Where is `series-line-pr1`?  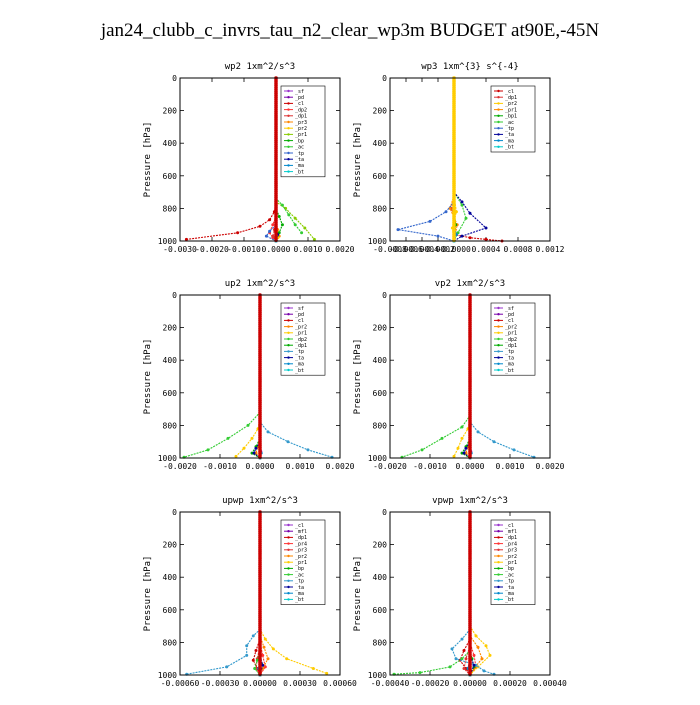
series-line-pr1 is located at coordinates (462, 376).